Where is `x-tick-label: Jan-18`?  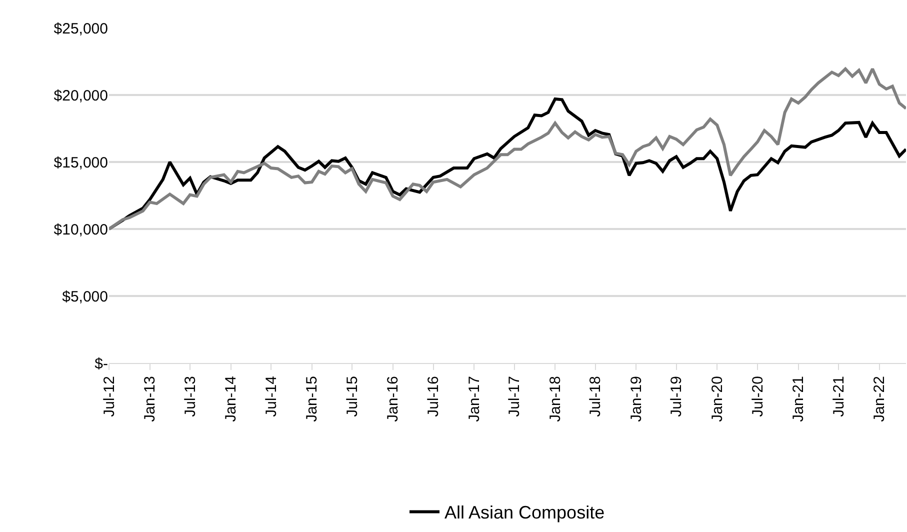
x-tick-label: Jan-18 is located at coordinates (555, 399).